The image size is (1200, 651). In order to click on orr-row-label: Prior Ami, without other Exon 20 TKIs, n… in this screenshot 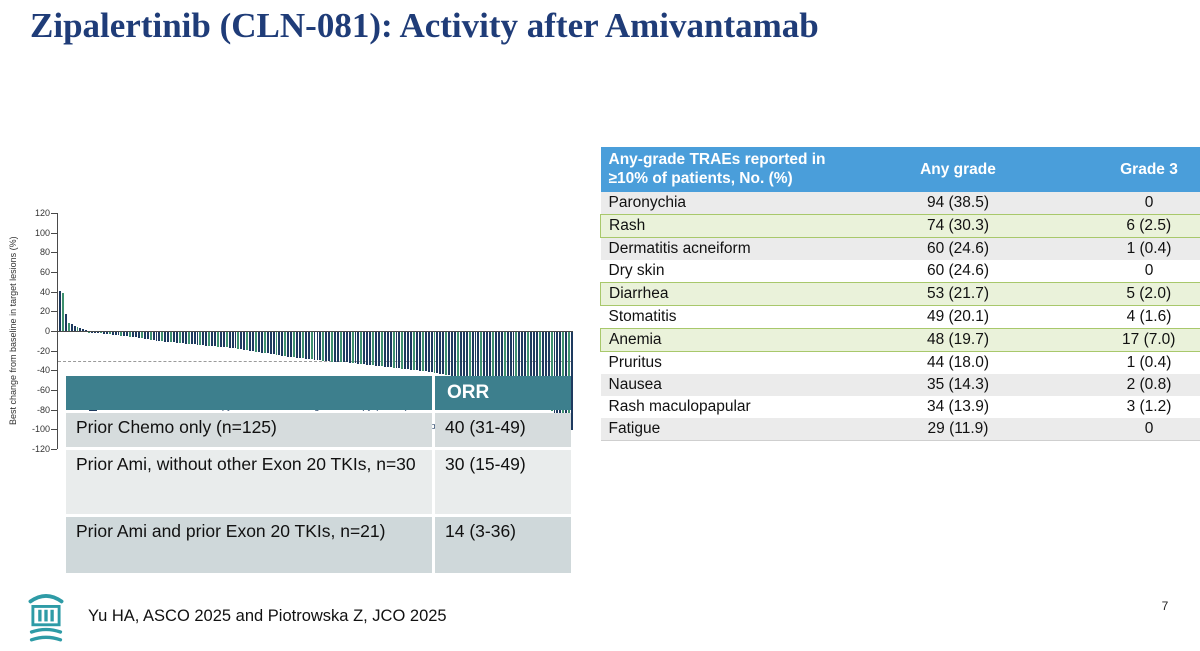, I will do `click(249, 482)`.